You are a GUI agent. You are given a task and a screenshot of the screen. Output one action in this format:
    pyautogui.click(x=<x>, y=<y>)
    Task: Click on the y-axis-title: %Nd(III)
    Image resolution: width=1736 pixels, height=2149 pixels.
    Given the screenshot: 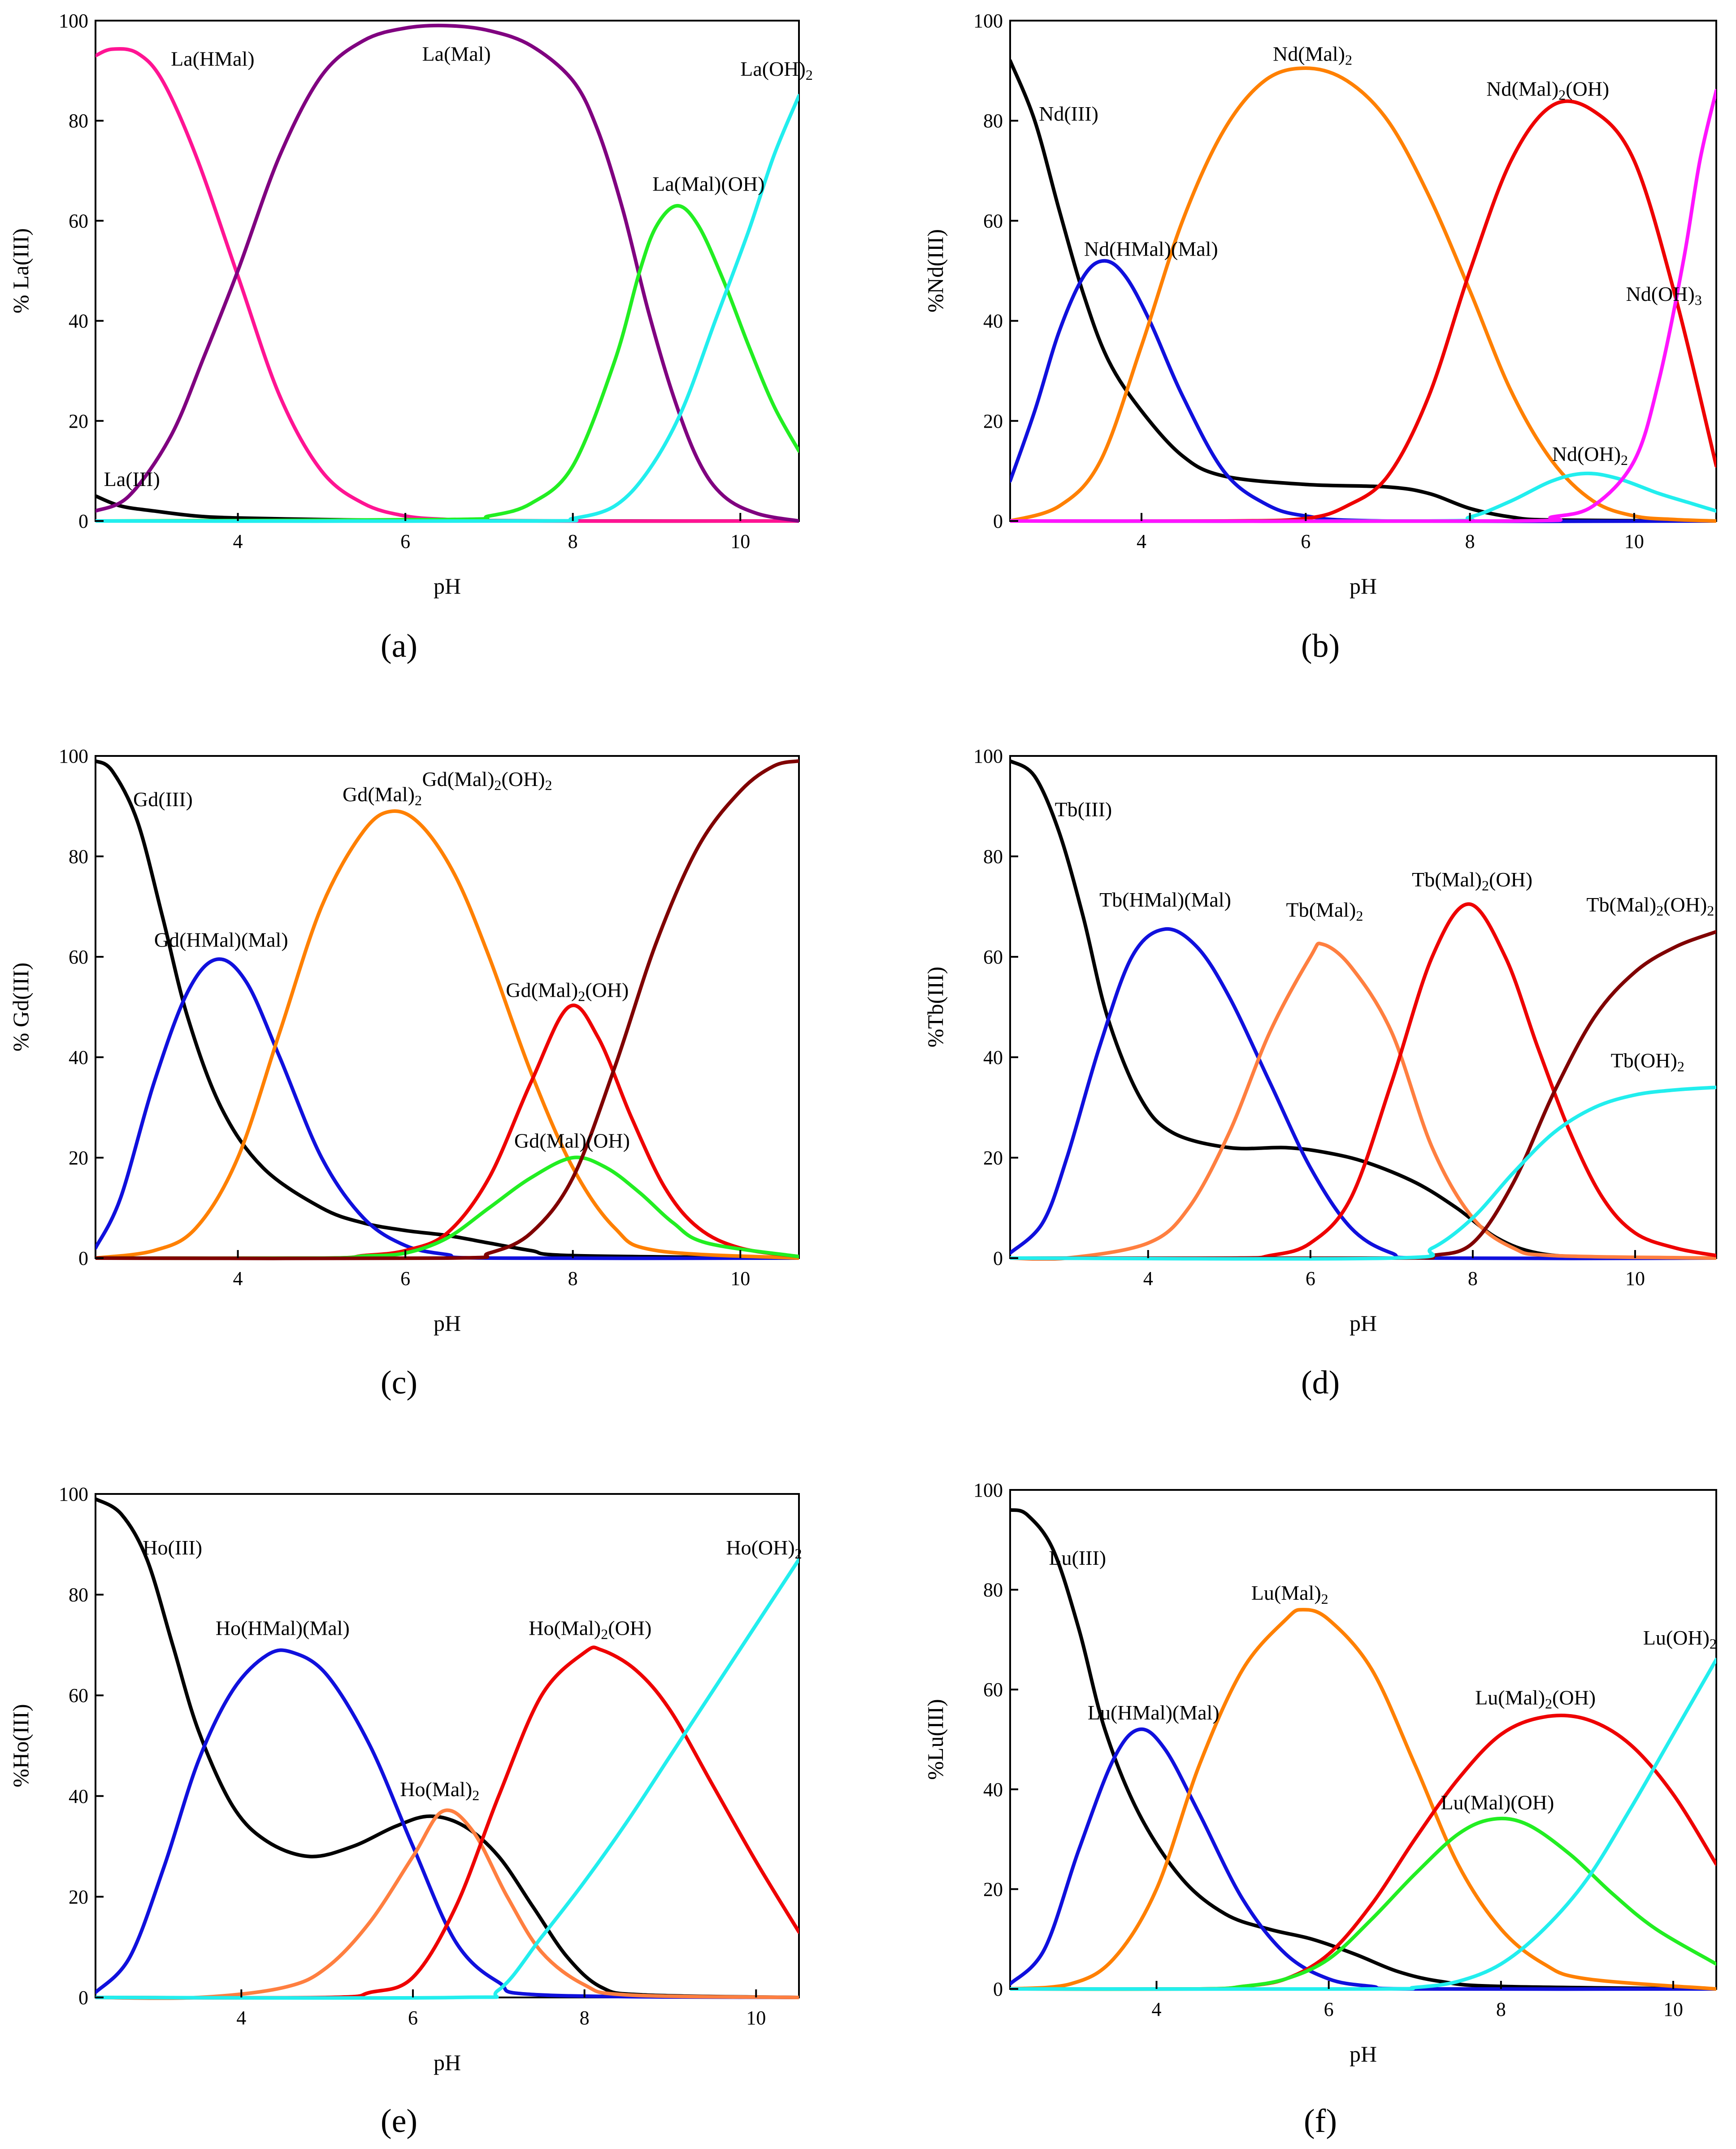 What is the action you would take?
    pyautogui.click(x=936, y=271)
    